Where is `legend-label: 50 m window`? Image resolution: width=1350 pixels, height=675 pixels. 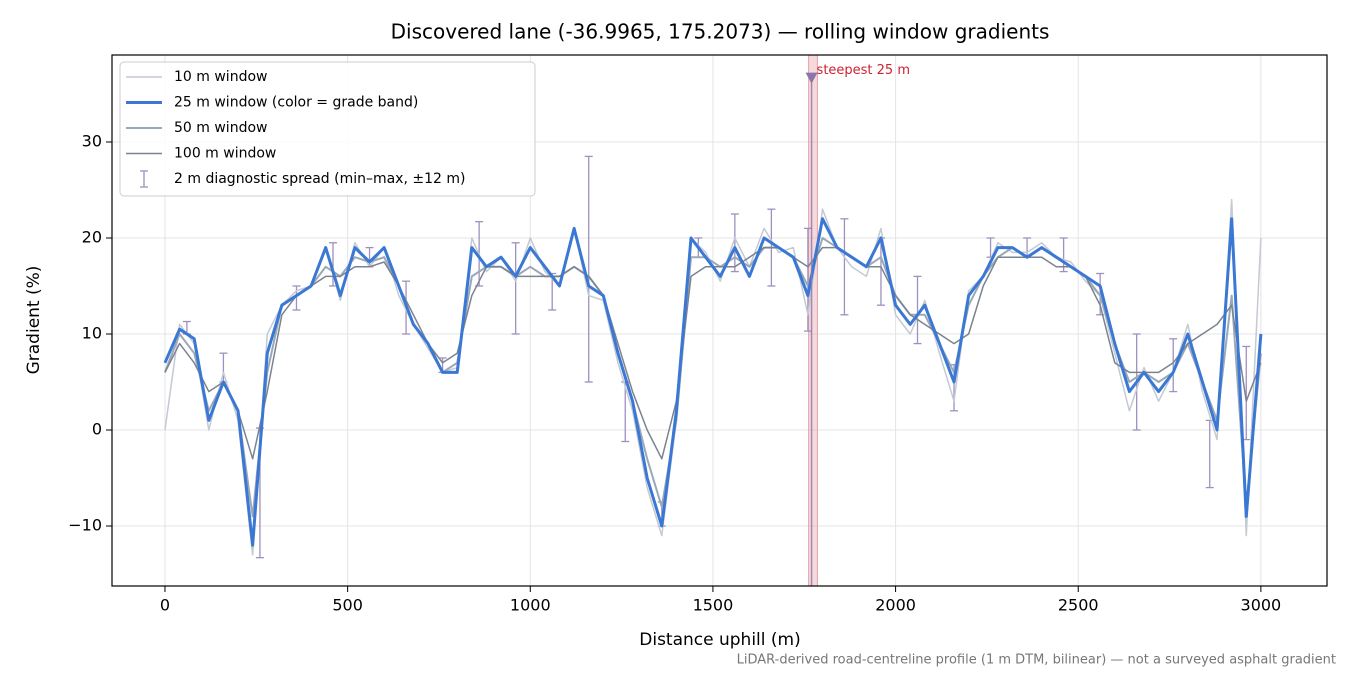
legend-label: 50 m window is located at coordinates (220, 128).